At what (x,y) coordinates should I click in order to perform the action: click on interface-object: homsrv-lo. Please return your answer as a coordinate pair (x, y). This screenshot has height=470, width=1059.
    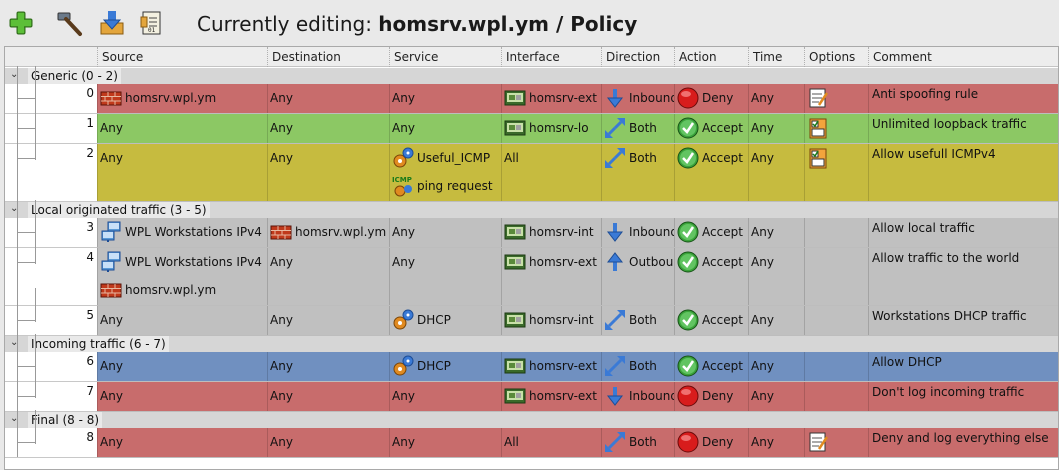
    Looking at the image, I should click on (551, 128).